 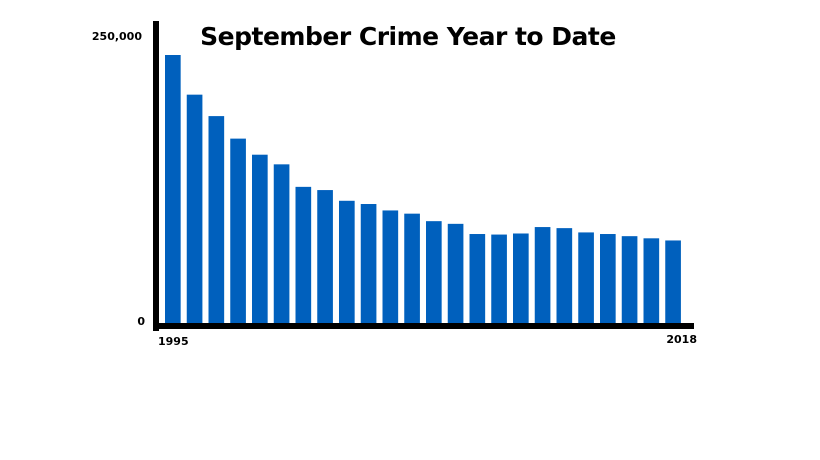 I want to click on bar-2005, so click(x=390, y=266).